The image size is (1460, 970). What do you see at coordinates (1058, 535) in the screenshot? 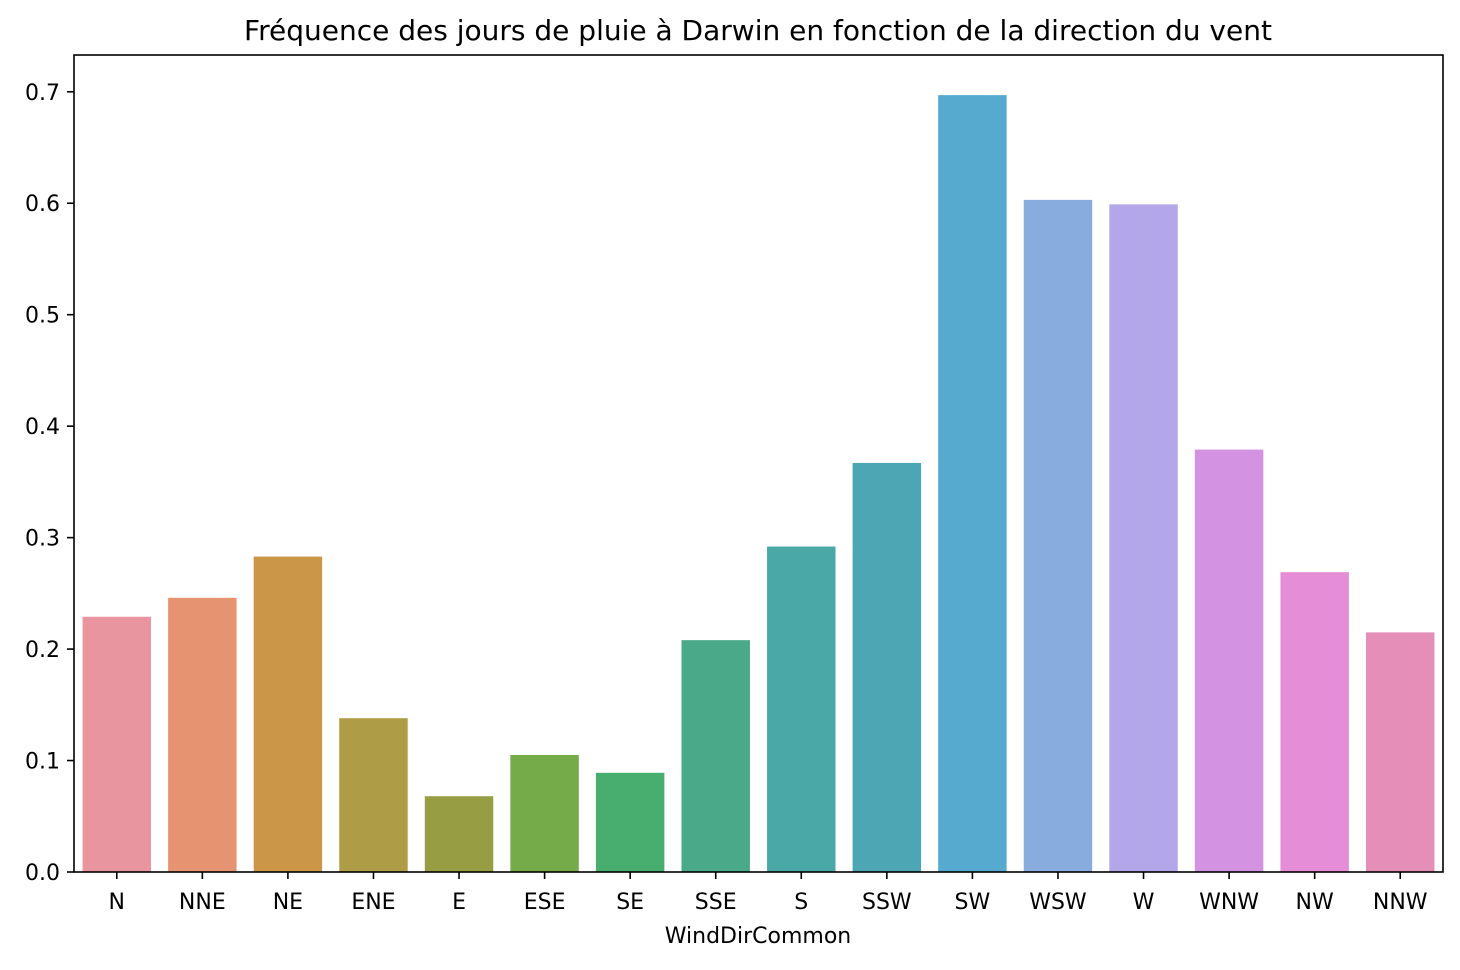
I see `bar-wsw` at bounding box center [1058, 535].